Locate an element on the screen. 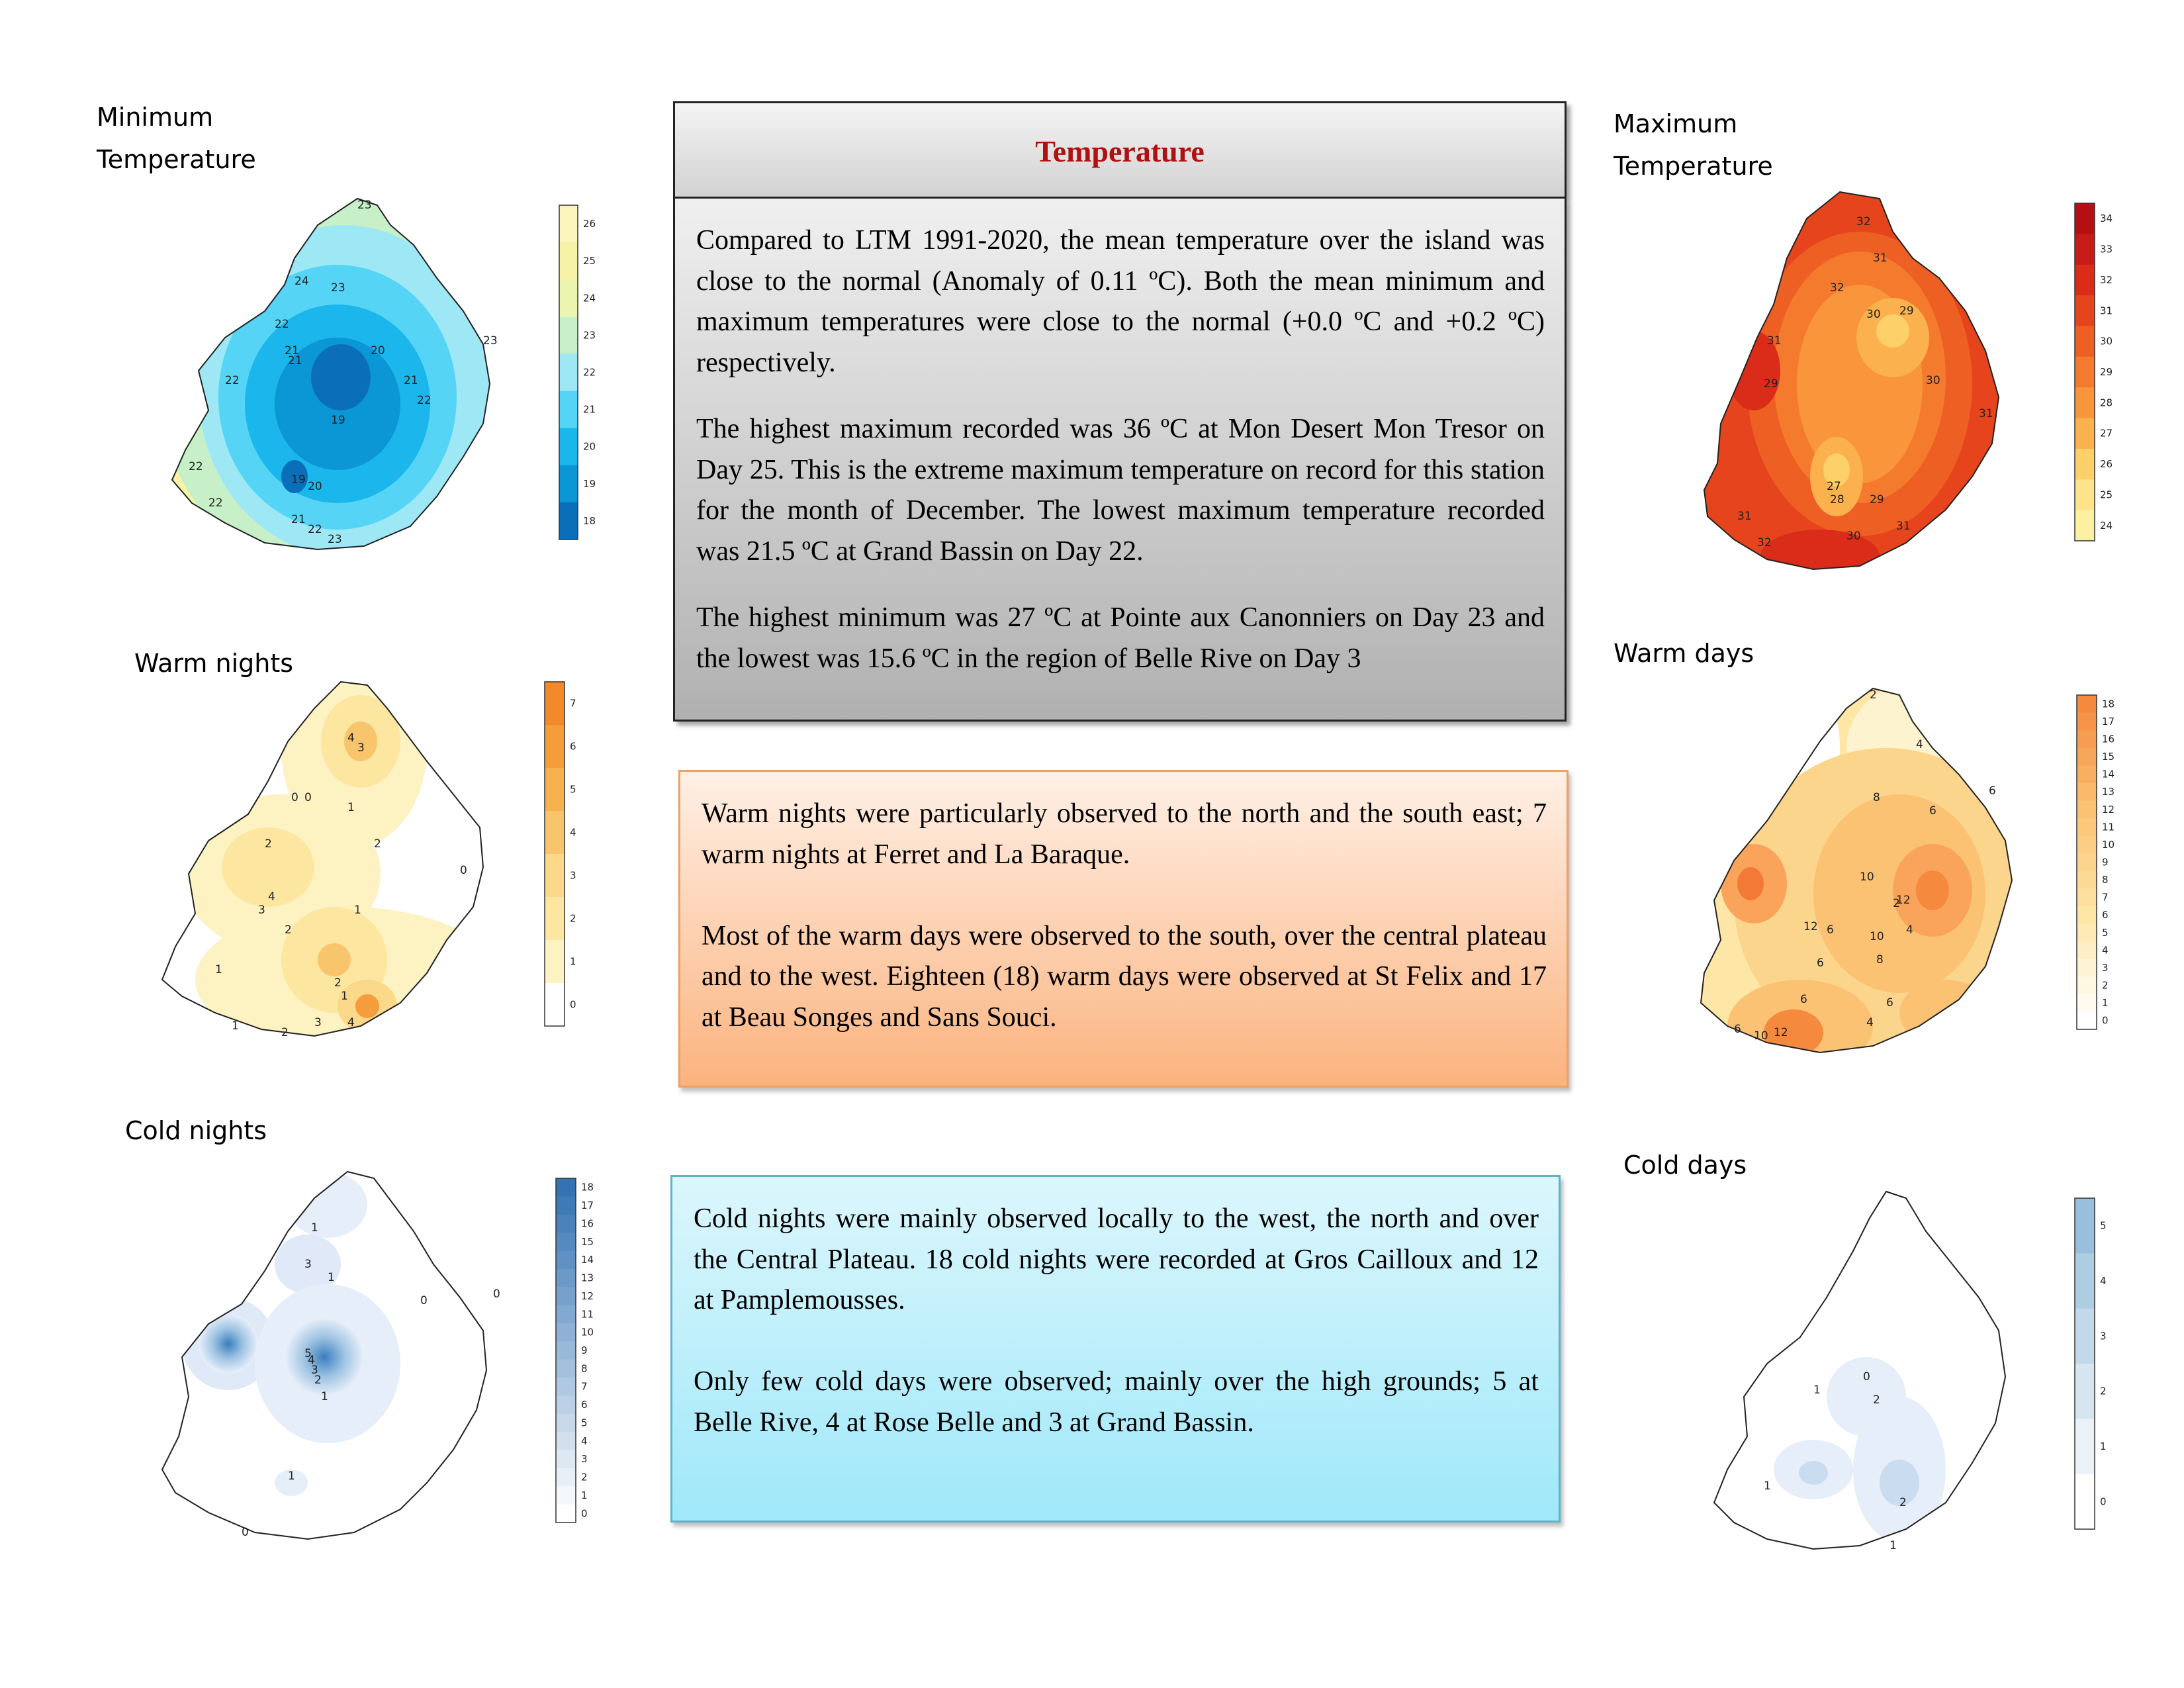  colorbar-tick-label: 23 is located at coordinates (589, 335).